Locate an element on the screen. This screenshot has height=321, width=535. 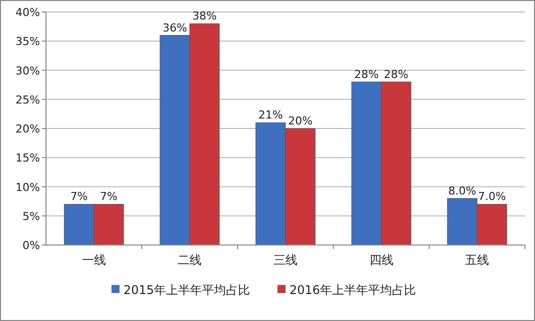
data-label: 7.0% is located at coordinates (492, 197).